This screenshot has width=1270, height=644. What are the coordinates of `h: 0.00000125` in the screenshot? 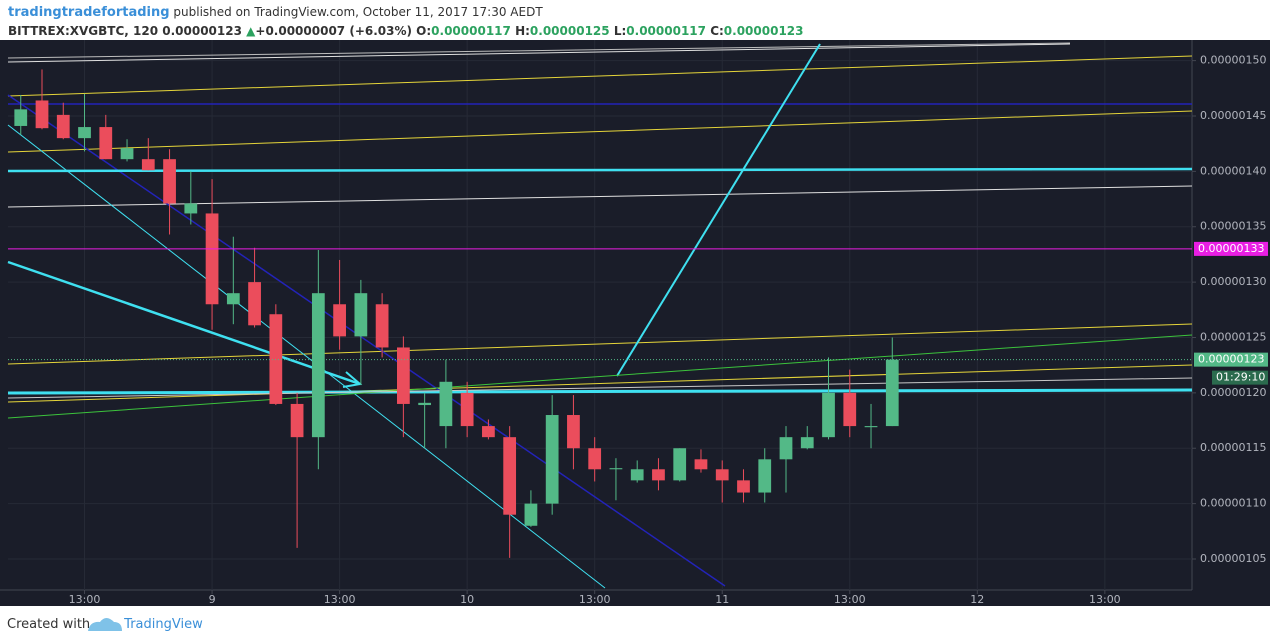 It's located at (569, 31).